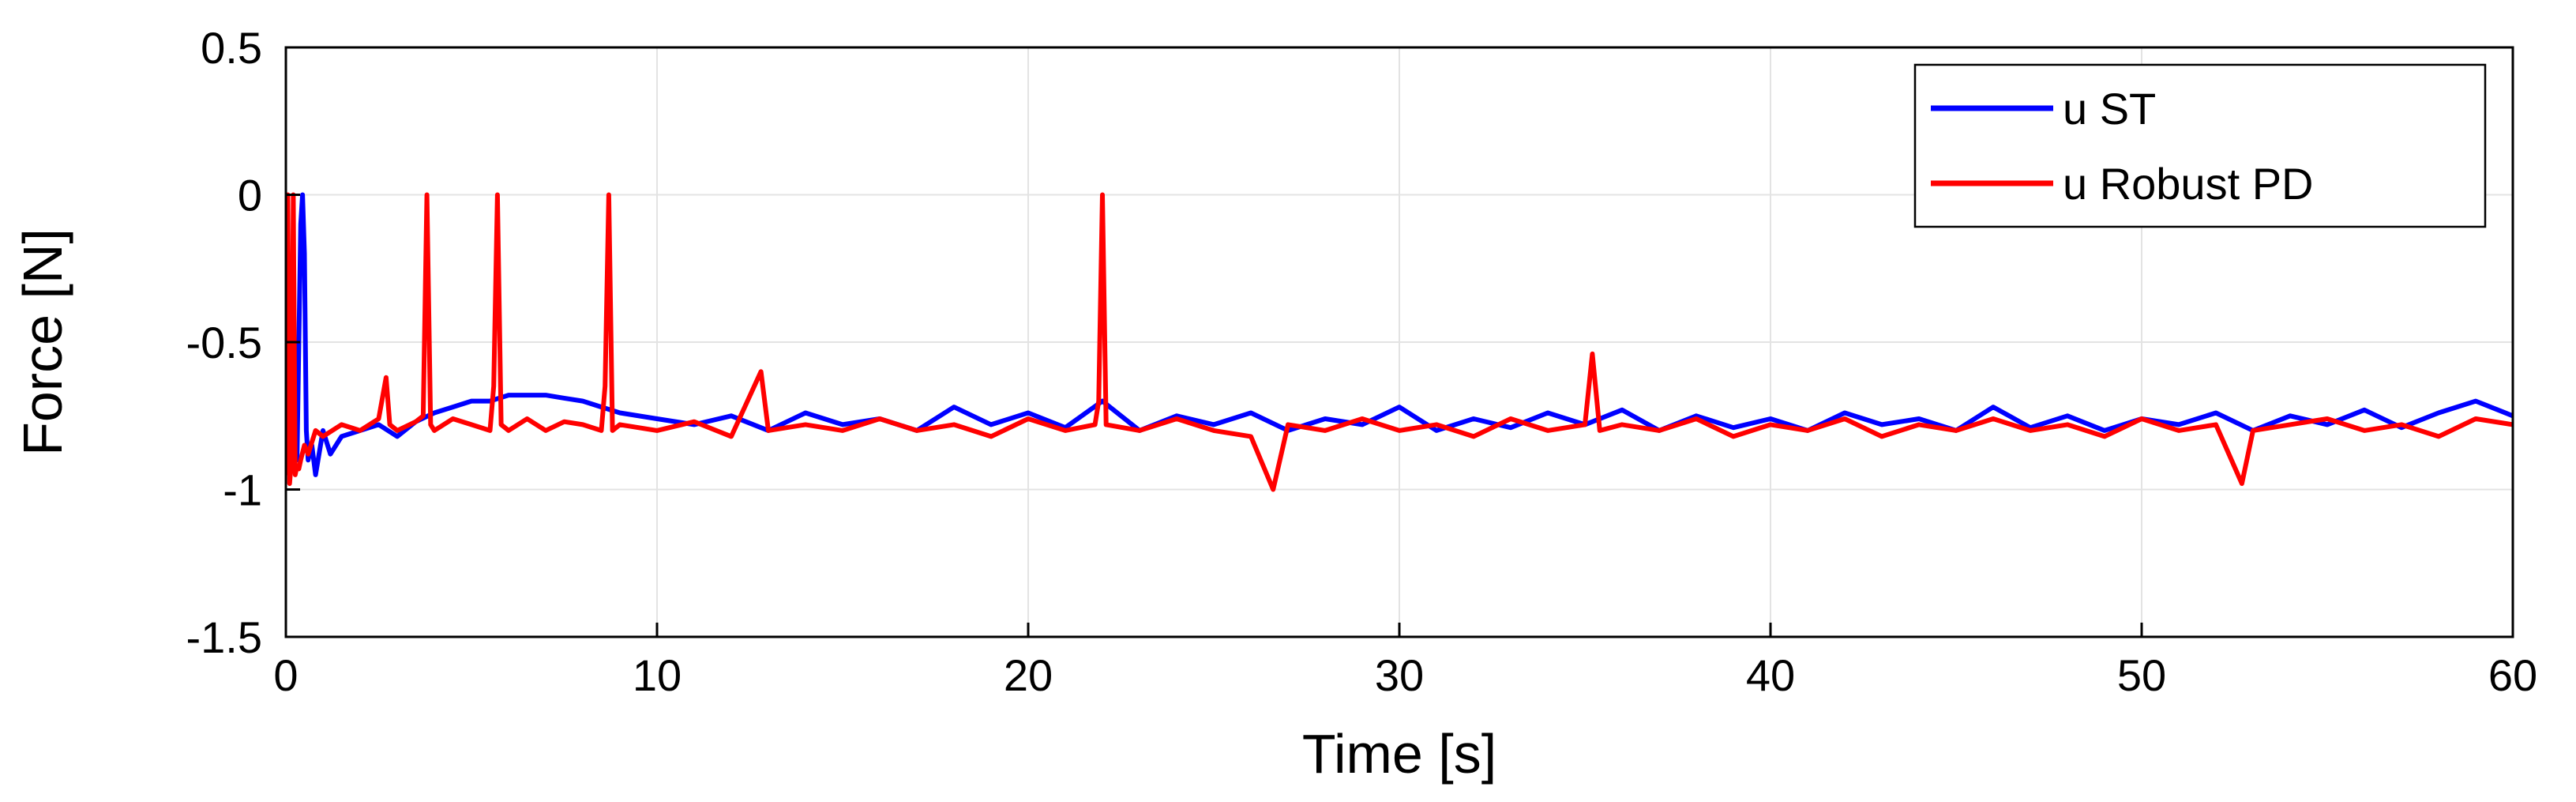 The height and width of the screenshot is (802, 2576). I want to click on x-axis-label: Time [s], so click(1399, 754).